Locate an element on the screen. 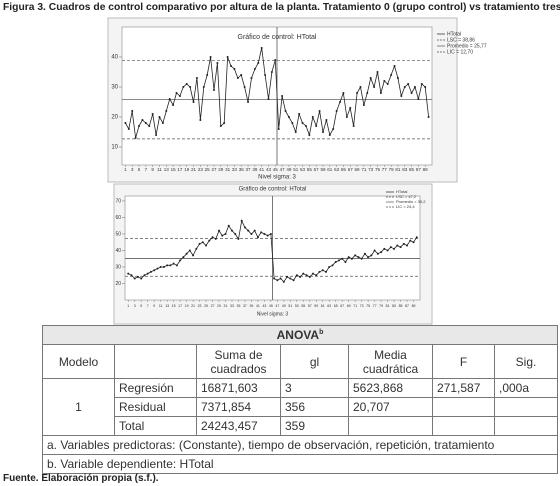  x-tick-label: 45 is located at coordinates (276, 169).